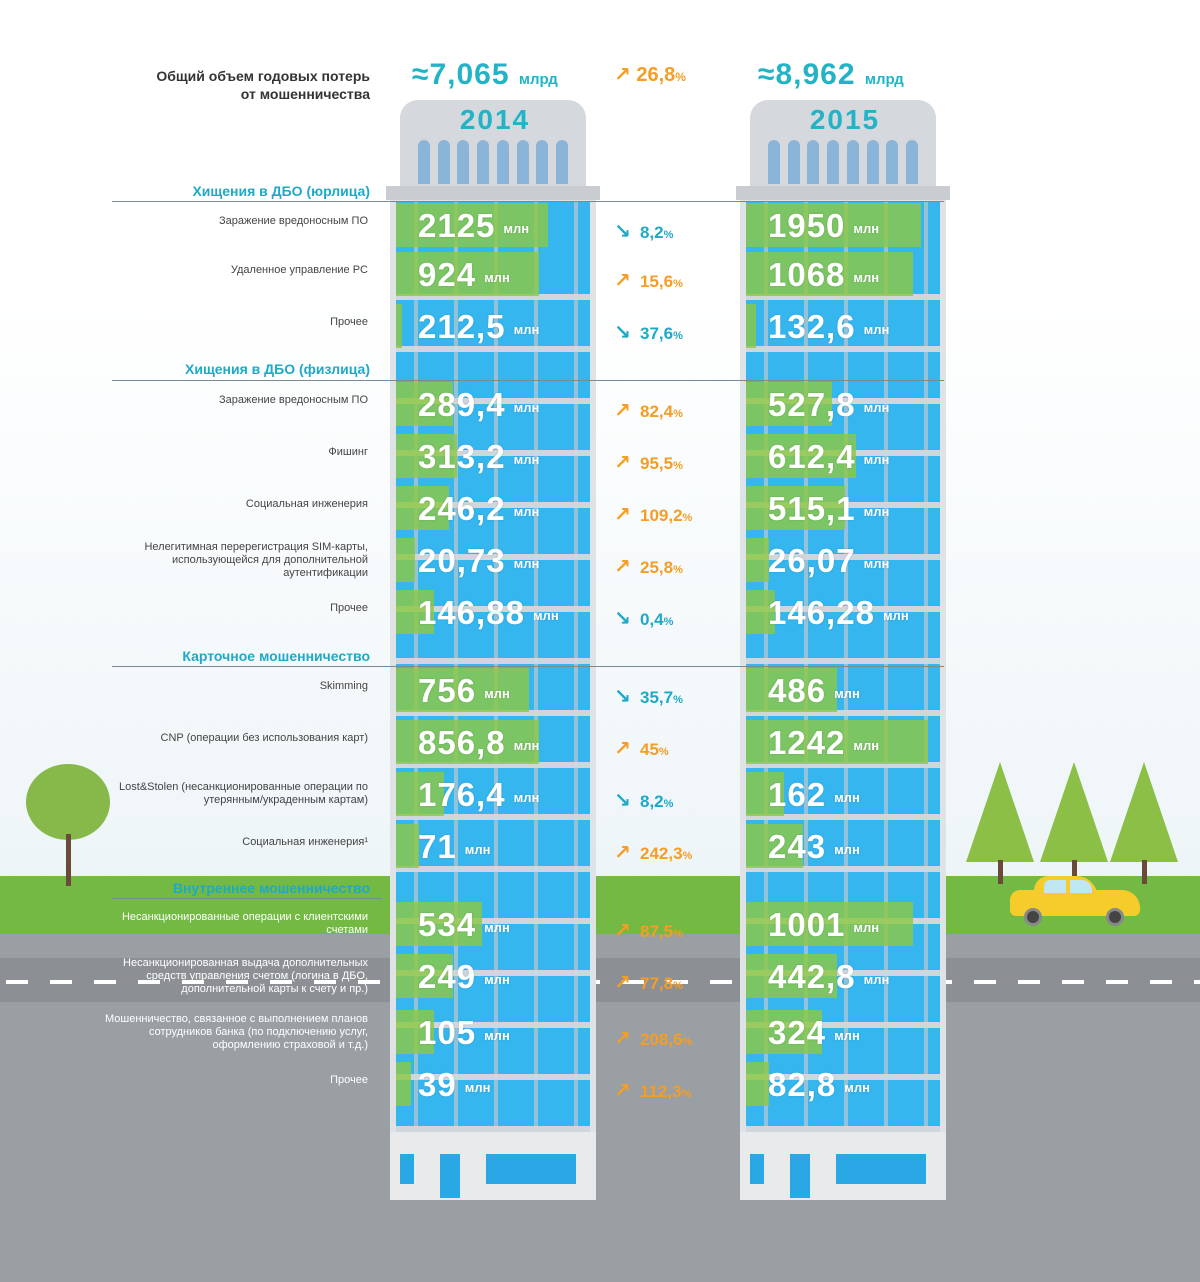 This screenshot has height=1282, width=1200. What do you see at coordinates (479, 742) in the screenshot?
I see `value-2014: 856,8 млн` at bounding box center [479, 742].